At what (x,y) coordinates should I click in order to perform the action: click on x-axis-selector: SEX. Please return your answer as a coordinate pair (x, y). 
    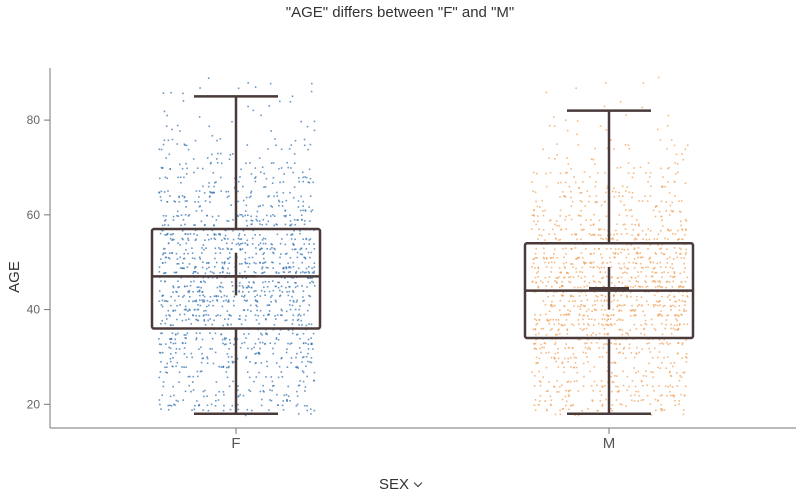
    Looking at the image, I should click on (400, 484).